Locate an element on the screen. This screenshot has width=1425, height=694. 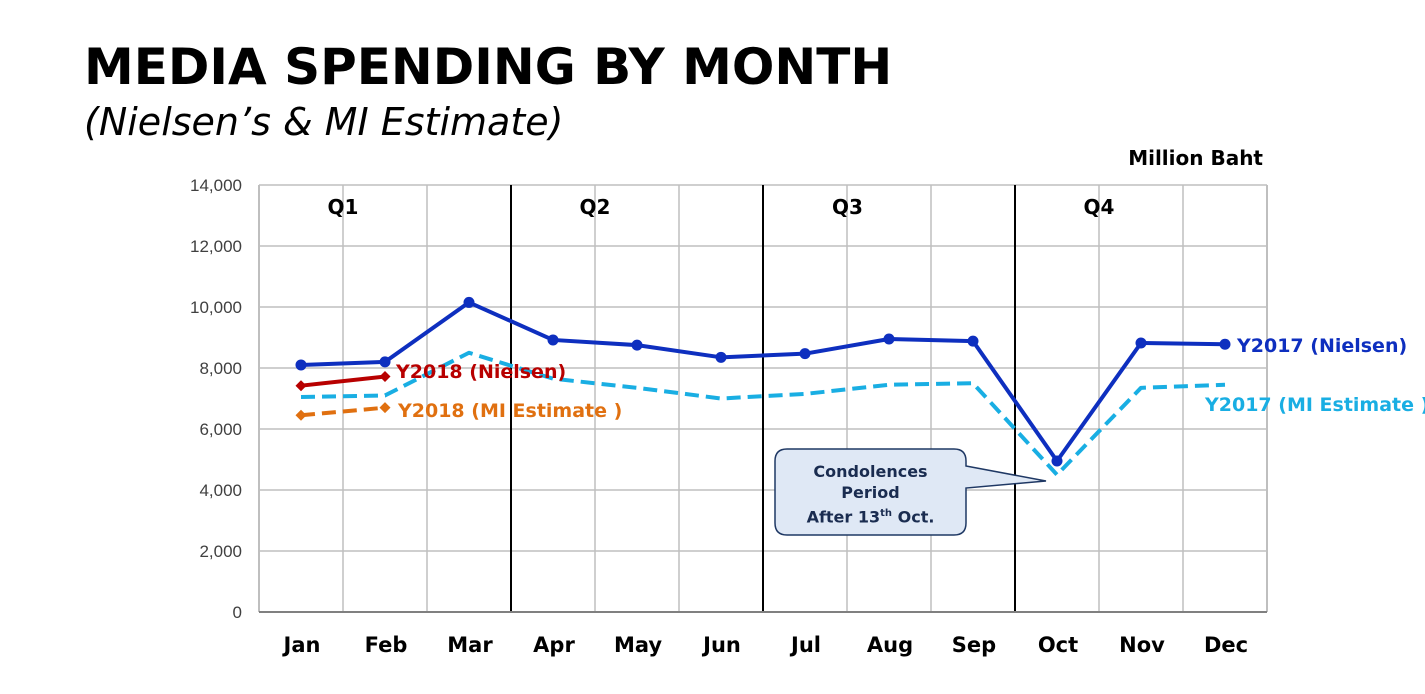
y2017-mi-estimate-line is located at coordinates (763, 413).